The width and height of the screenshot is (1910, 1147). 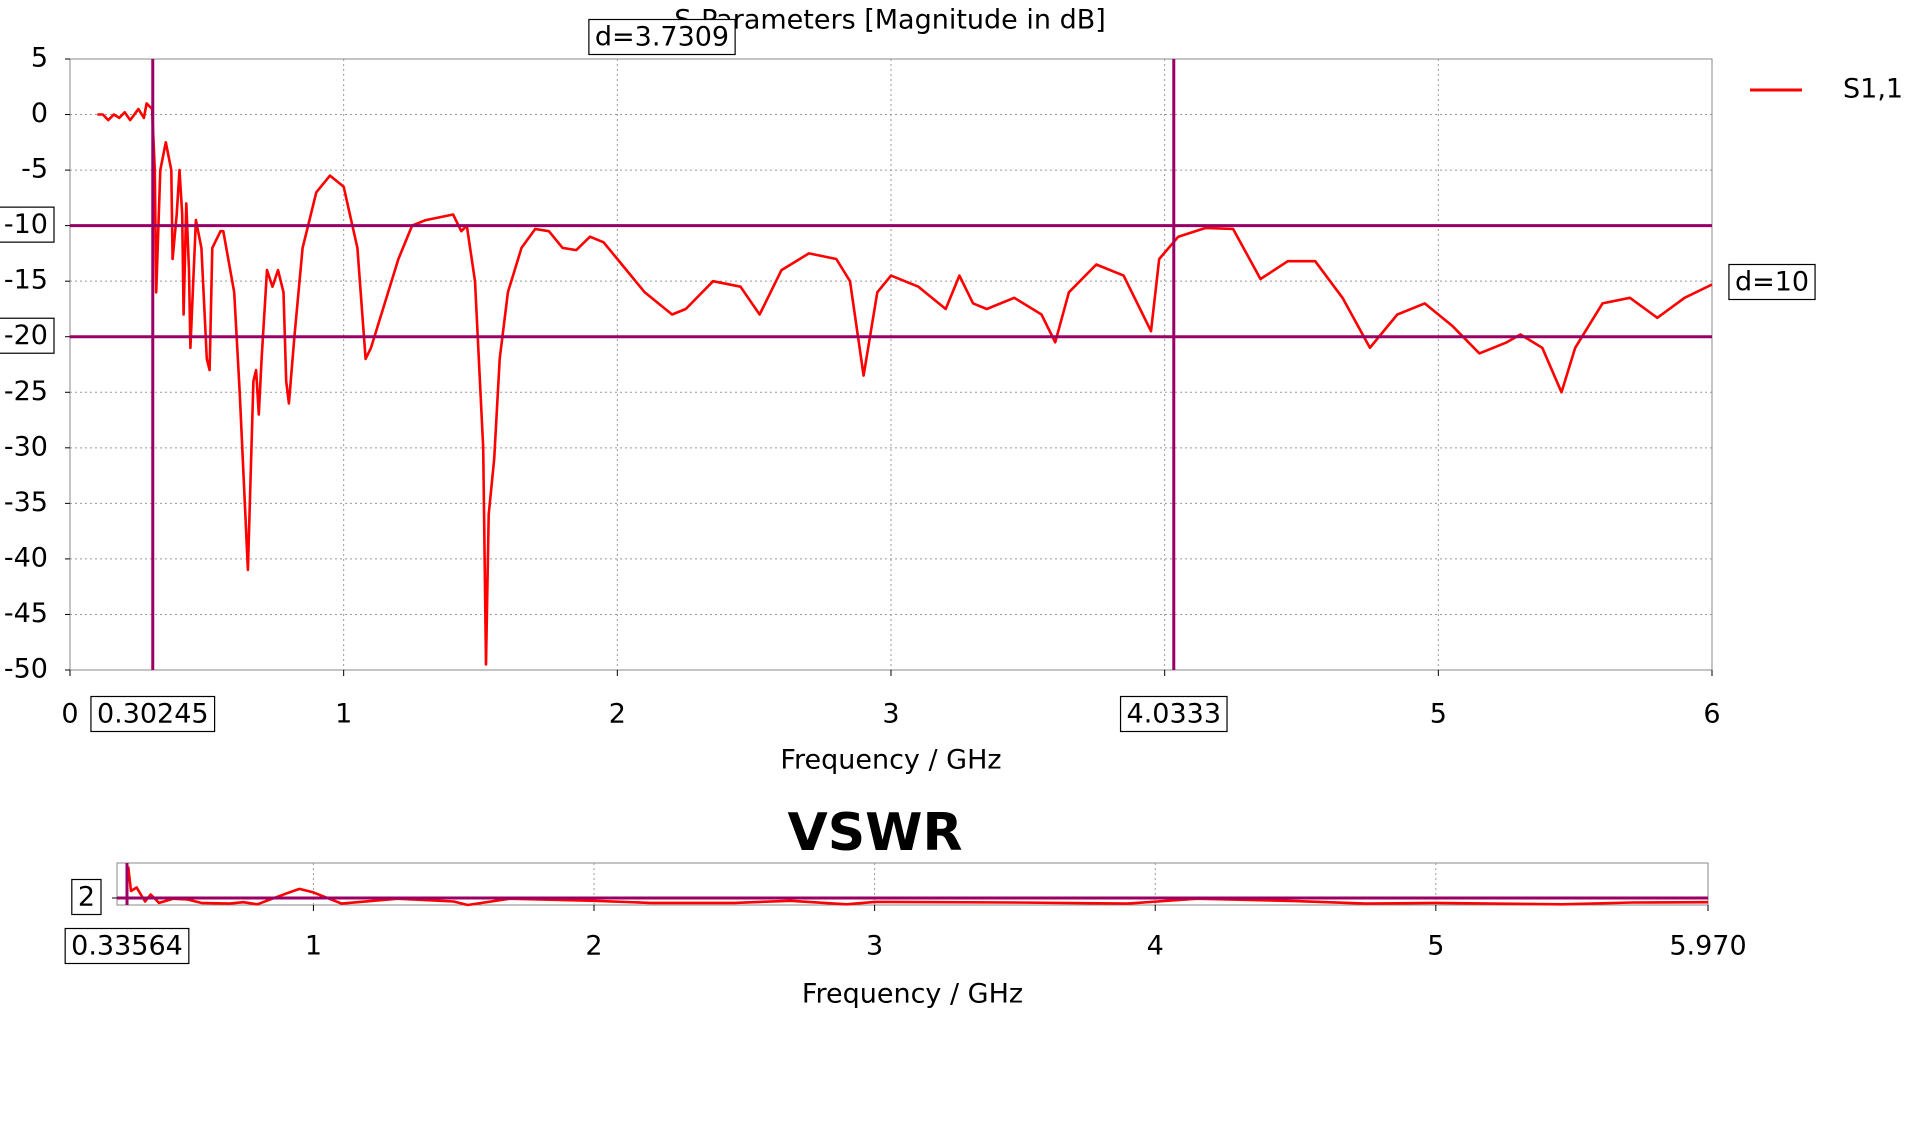 I want to click on x-marker-label: 0.33564, so click(x=127, y=946).